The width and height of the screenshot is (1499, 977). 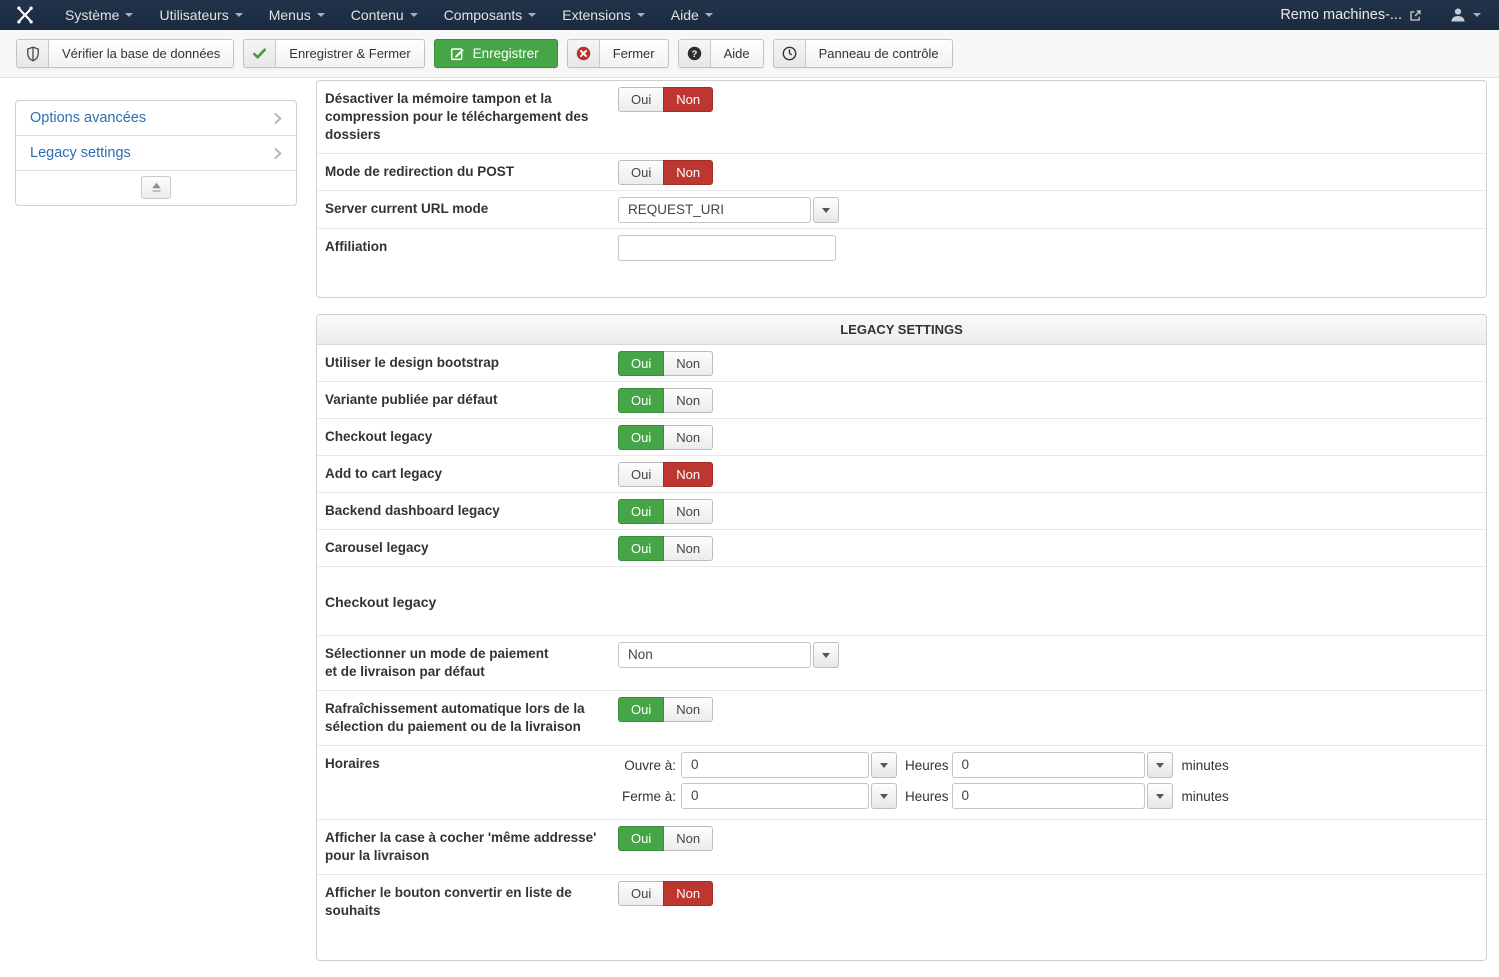 I want to click on button-label: Enregistrer, so click(x=505, y=53).